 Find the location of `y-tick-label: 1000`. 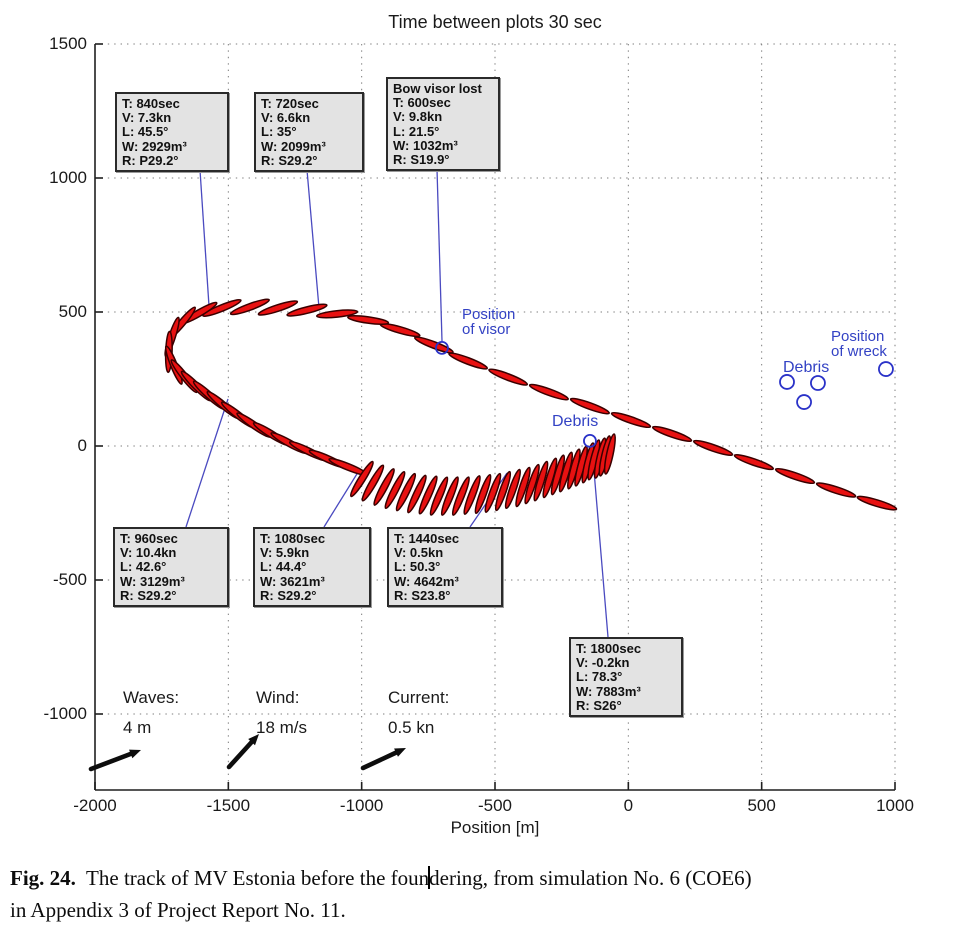

y-tick-label: 1000 is located at coordinates (68, 177).